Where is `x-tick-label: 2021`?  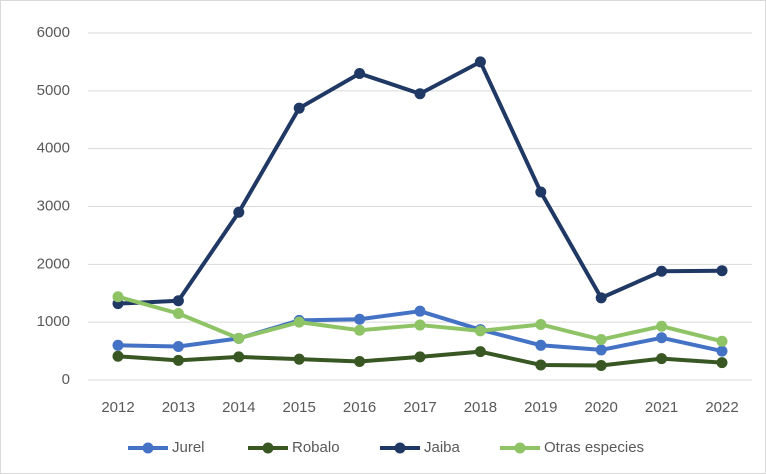 x-tick-label: 2021 is located at coordinates (661, 407).